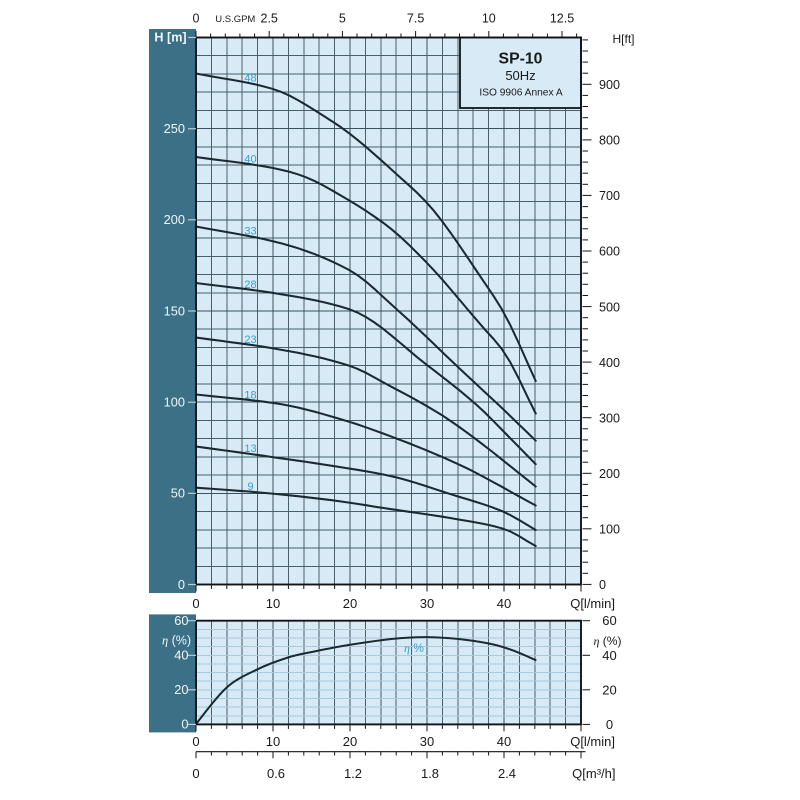  Describe the element at coordinates (520, 75) in the screenshot. I see `svg-text: 50Hz` at that location.